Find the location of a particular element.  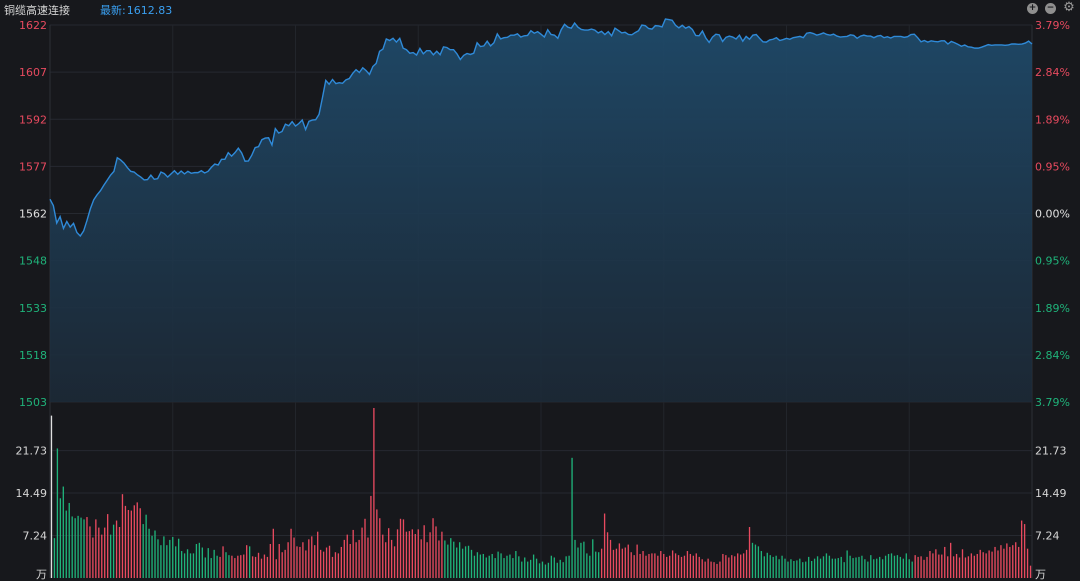

price-tick-label: 1503 is located at coordinates (33, 402).